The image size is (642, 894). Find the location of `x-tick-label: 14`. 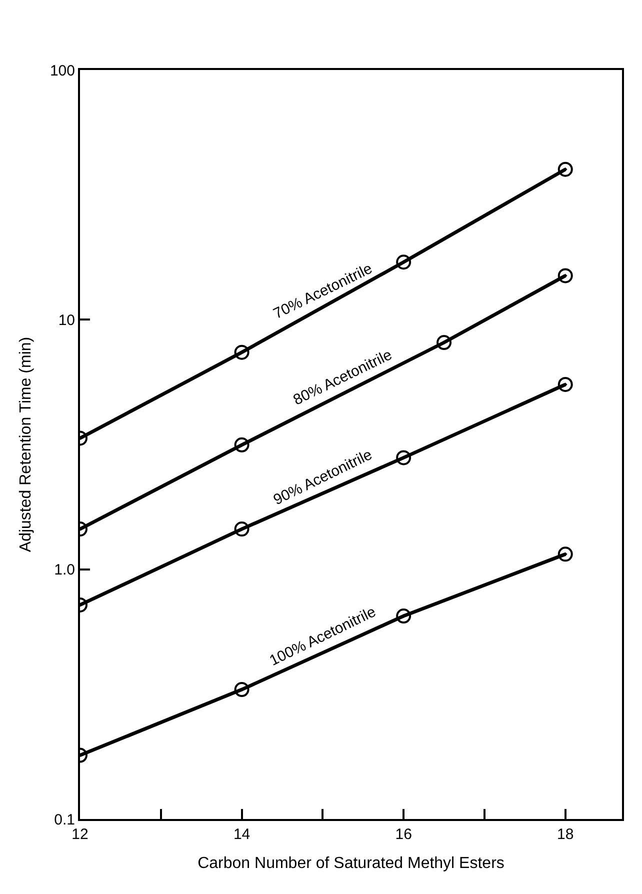

x-tick-label: 14 is located at coordinates (241, 834).